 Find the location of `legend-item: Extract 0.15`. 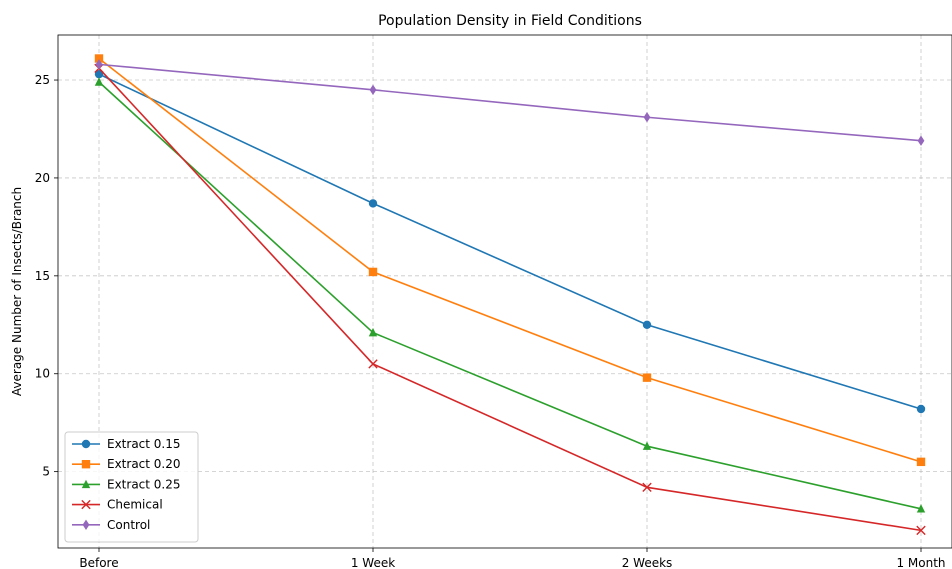

legend-item: Extract 0.15 is located at coordinates (126, 444).